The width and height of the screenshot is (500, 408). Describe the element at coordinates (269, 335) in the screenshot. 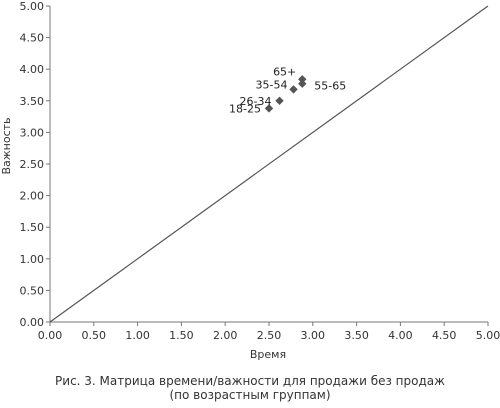

I see `x-tick-label: 2.50` at that location.